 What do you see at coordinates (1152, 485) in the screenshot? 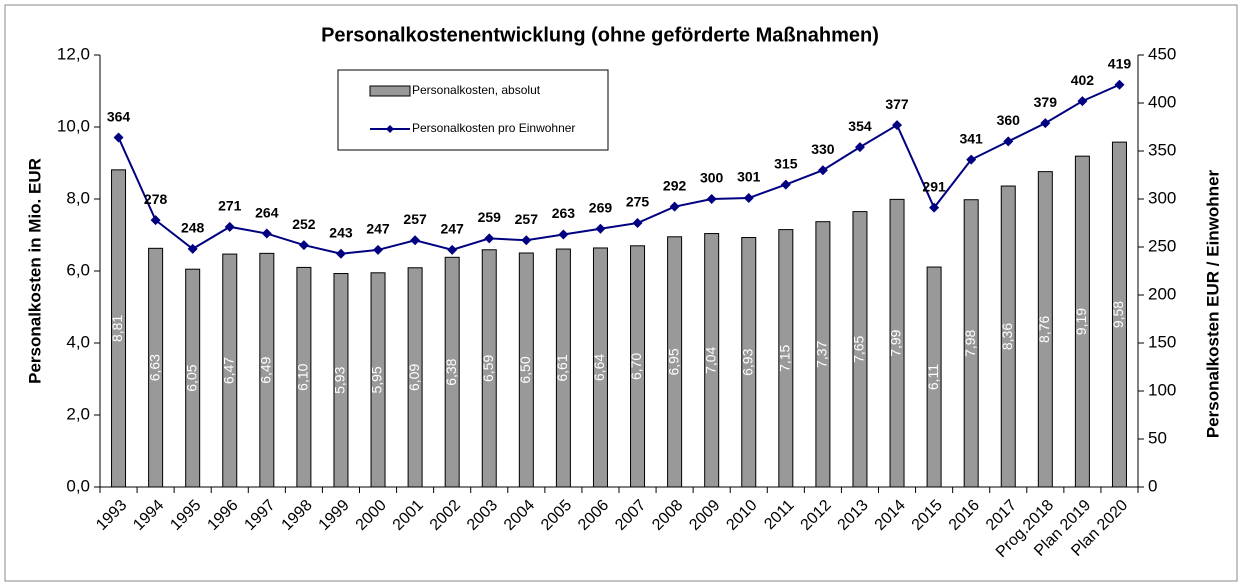
I see `y2-tick-label: 0` at bounding box center [1152, 485].